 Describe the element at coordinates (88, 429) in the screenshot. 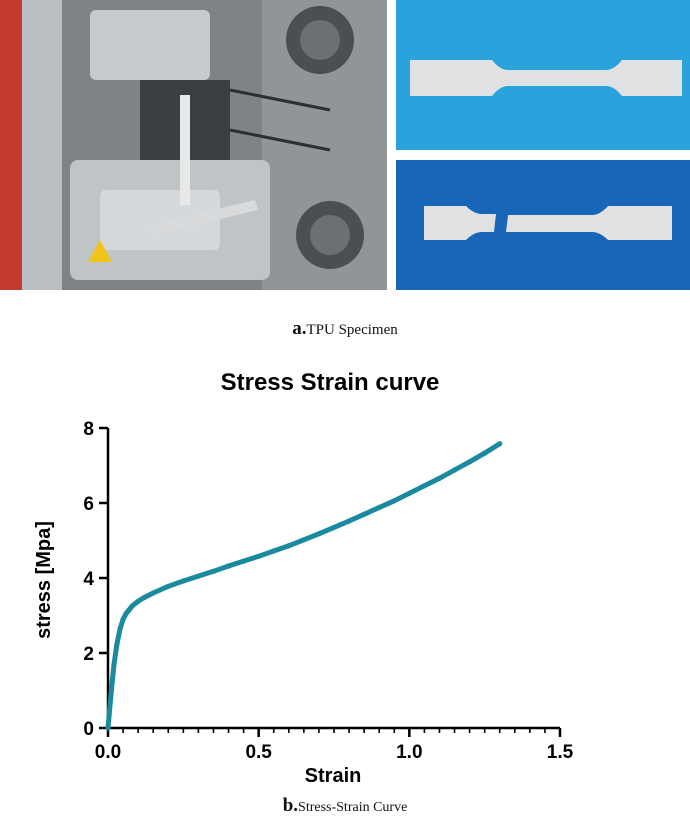

I see `y-tick-label: 8` at that location.